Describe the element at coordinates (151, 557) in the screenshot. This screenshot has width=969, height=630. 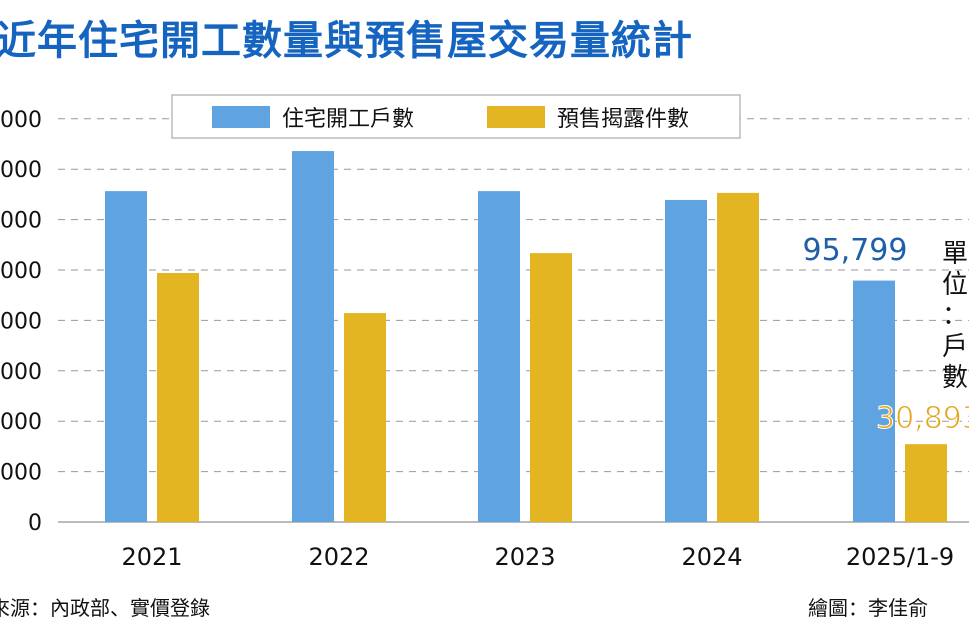
I see `x-tick-label: 2021` at that location.